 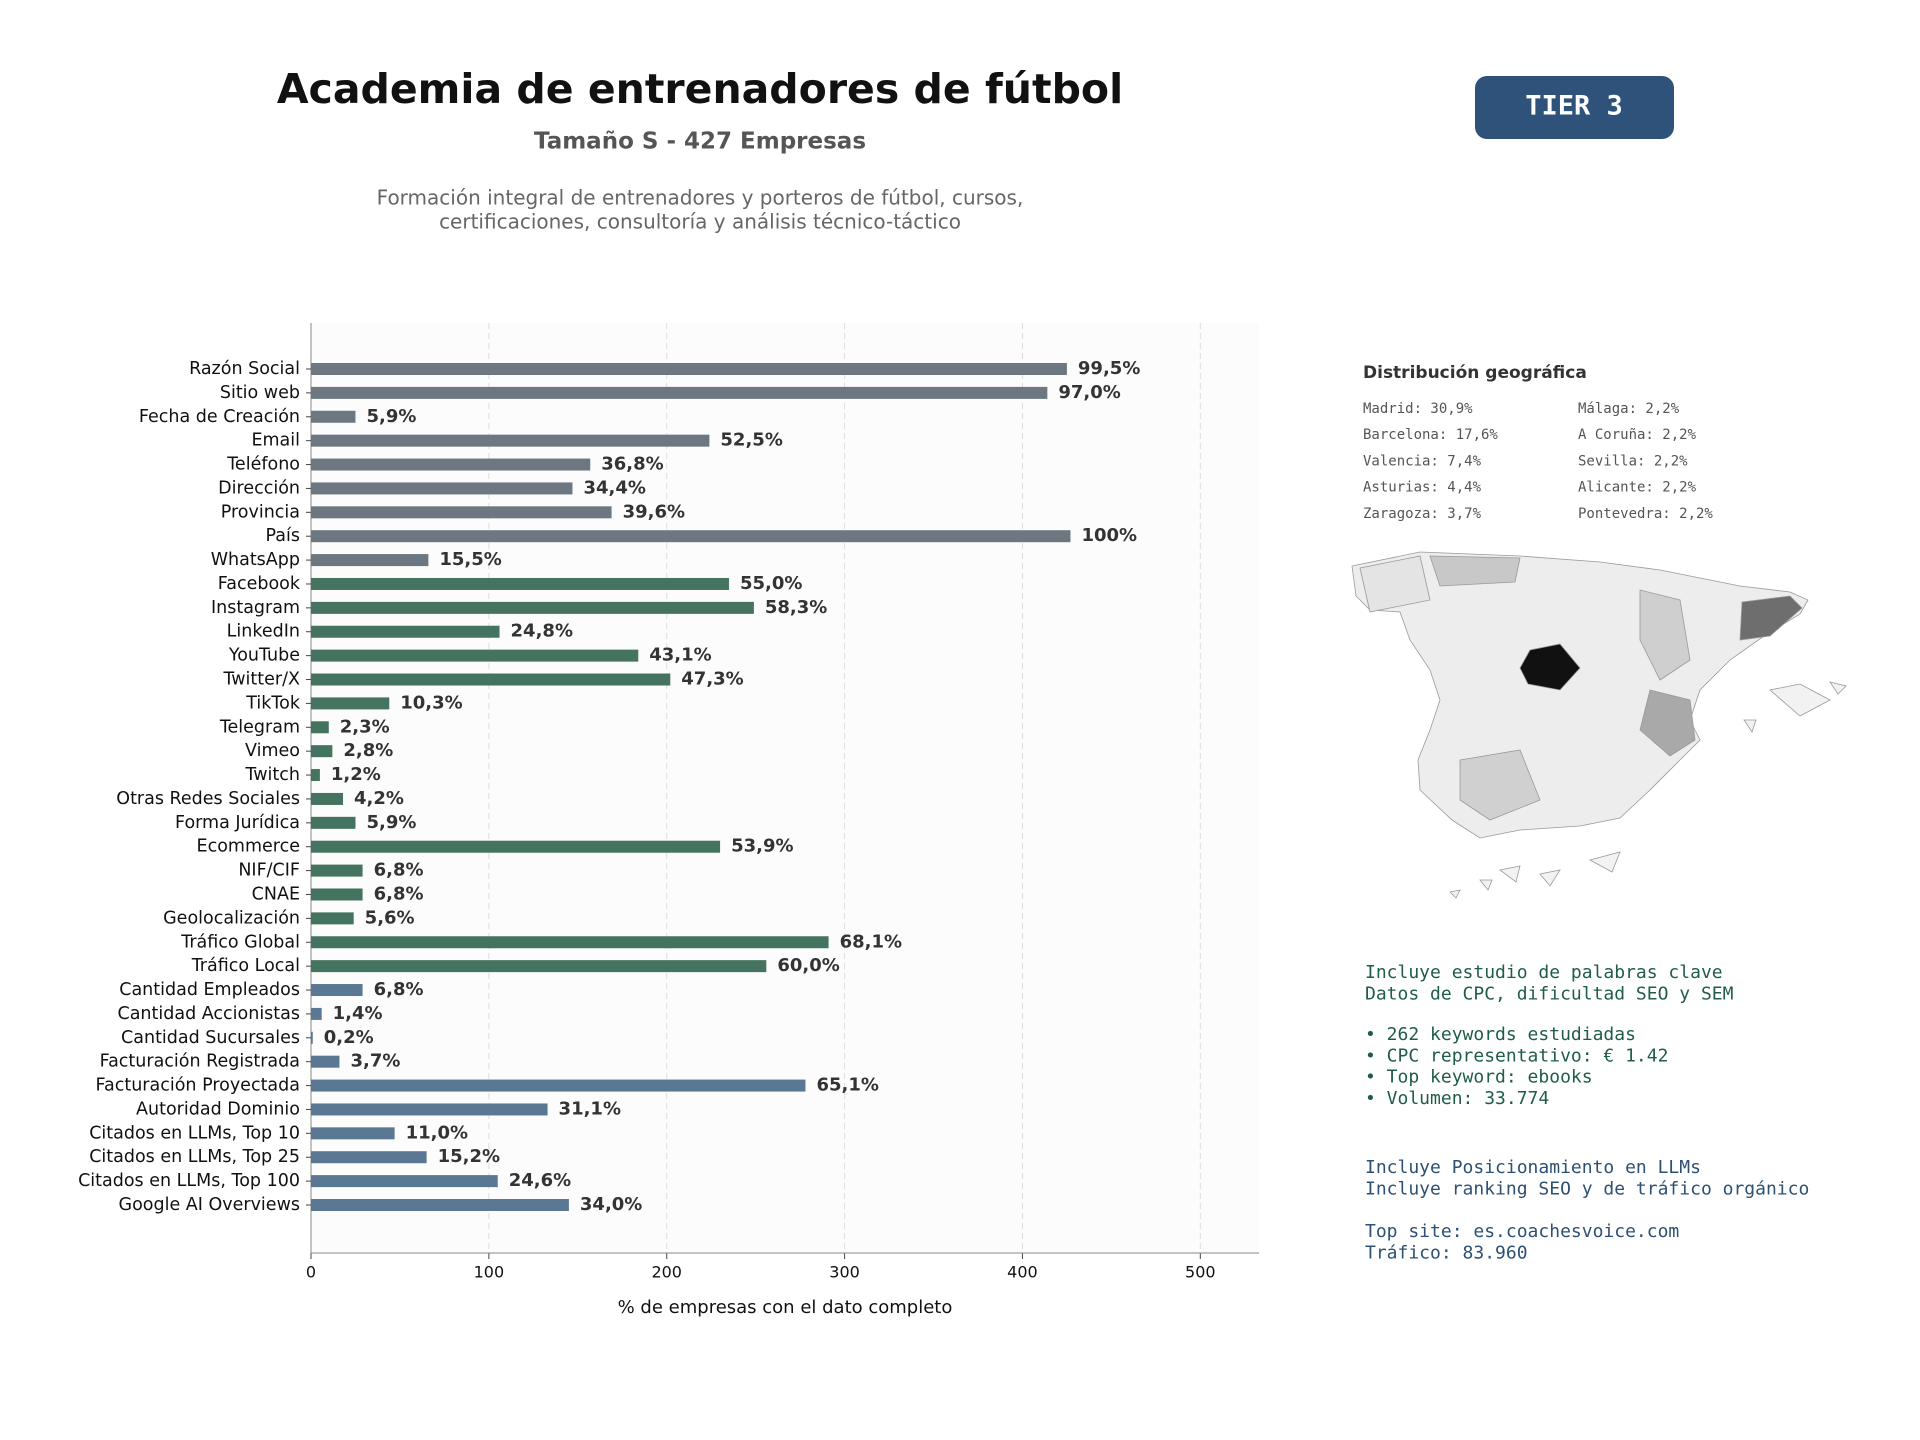 What do you see at coordinates (275, 441) in the screenshot?
I see `y-tick-label: Email` at bounding box center [275, 441].